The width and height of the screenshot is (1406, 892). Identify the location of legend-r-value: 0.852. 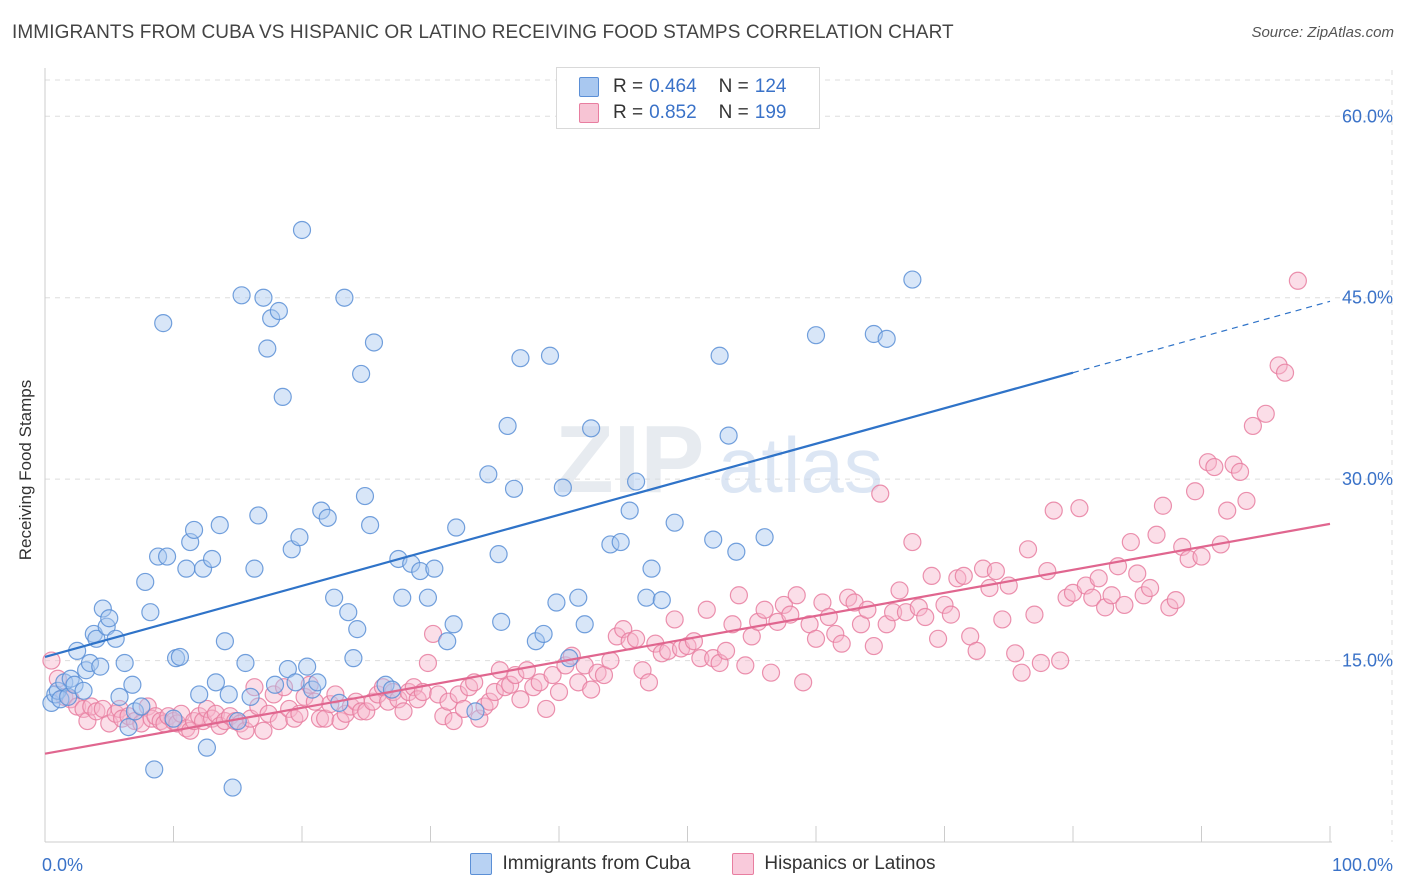
(673, 112).